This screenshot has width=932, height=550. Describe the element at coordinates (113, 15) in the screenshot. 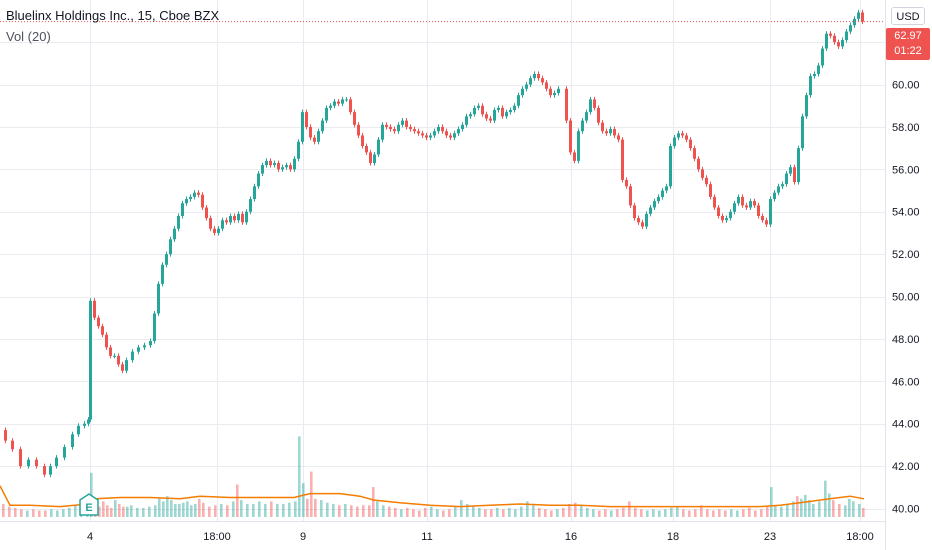

I see `symbol-title: Bluelinx Holdings Inc., 15, Cboe BZX` at that location.